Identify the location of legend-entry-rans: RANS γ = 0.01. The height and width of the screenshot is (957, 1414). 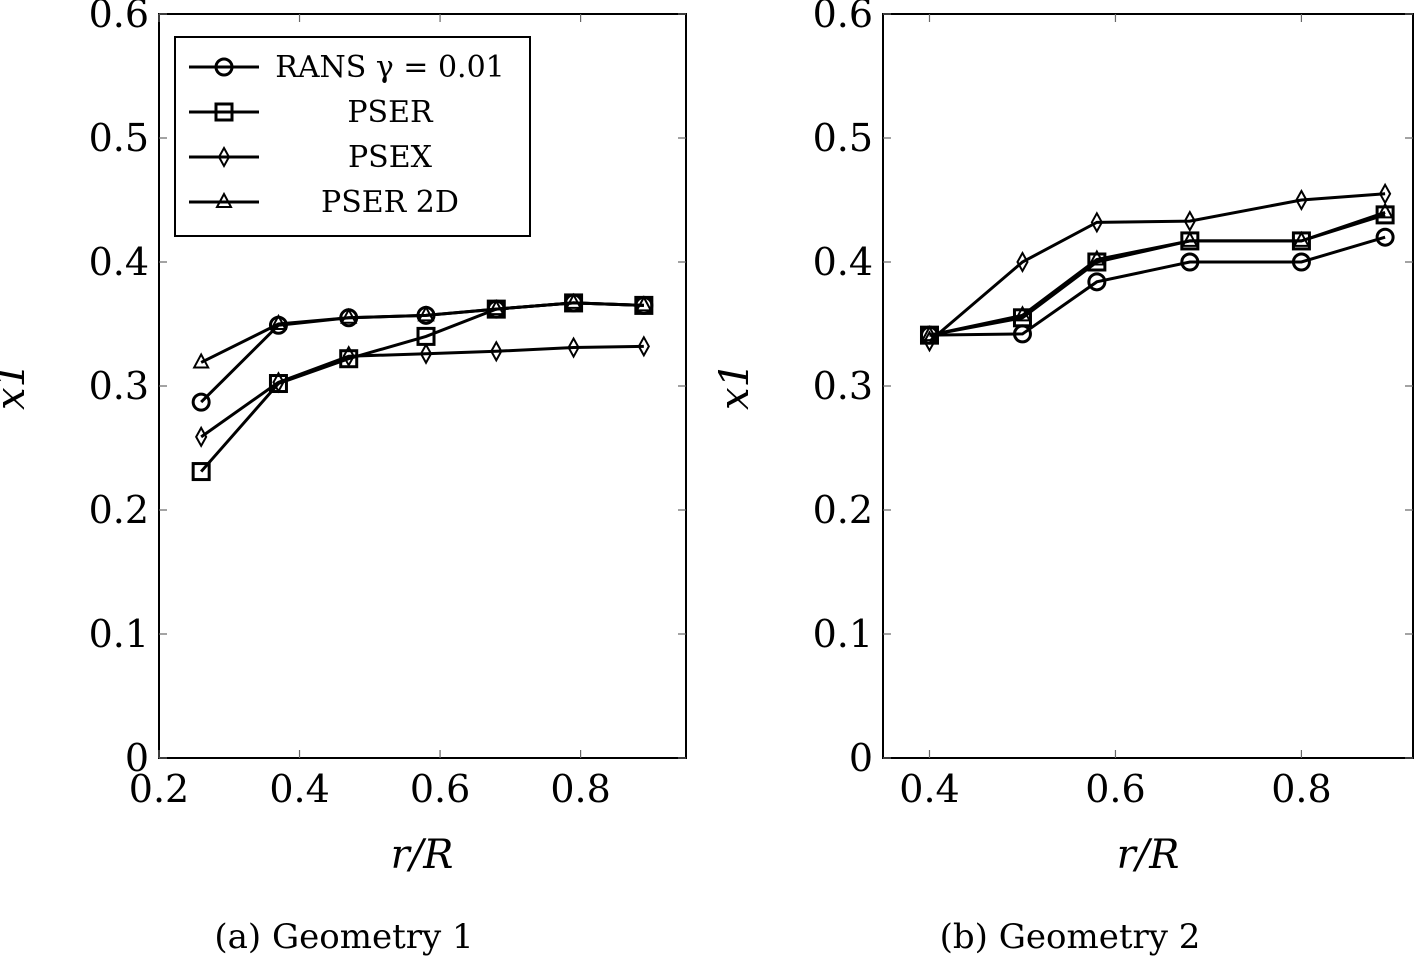
(347, 67).